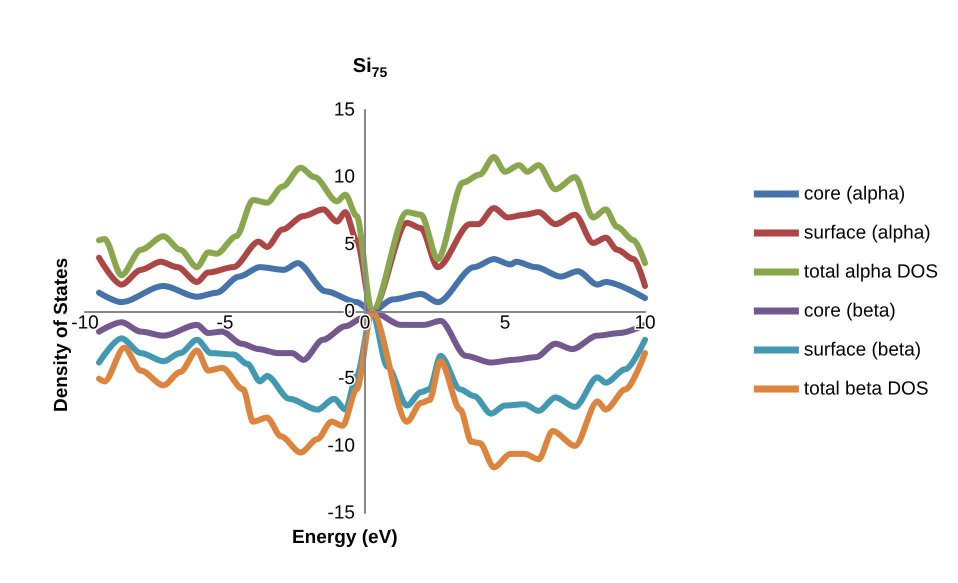 This screenshot has width=958, height=583. What do you see at coordinates (867, 233) in the screenshot?
I see `legend-label: surface (alpha)` at bounding box center [867, 233].